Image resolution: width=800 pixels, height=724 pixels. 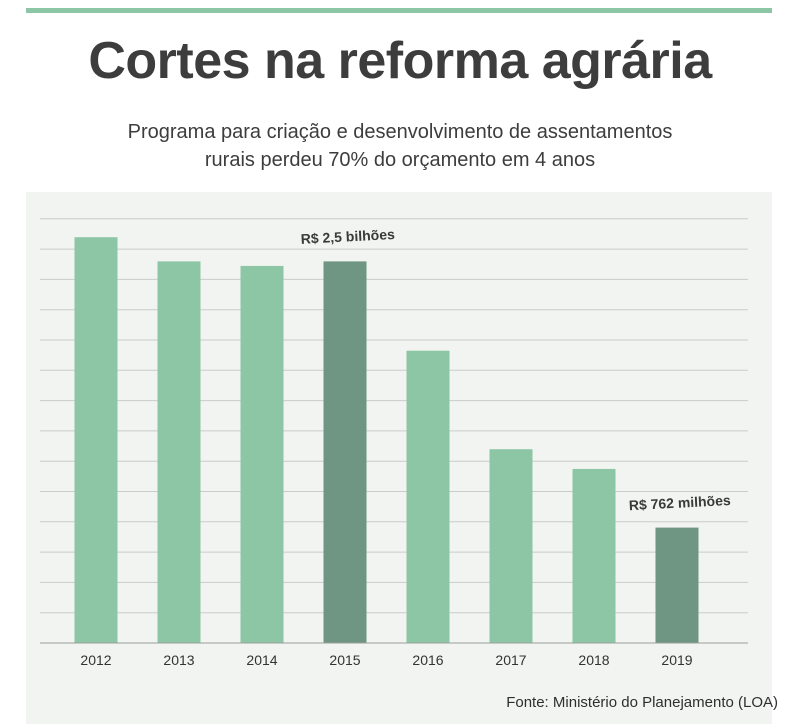 What do you see at coordinates (510, 660) in the screenshot?
I see `x-tick-label-2017: 2017` at bounding box center [510, 660].